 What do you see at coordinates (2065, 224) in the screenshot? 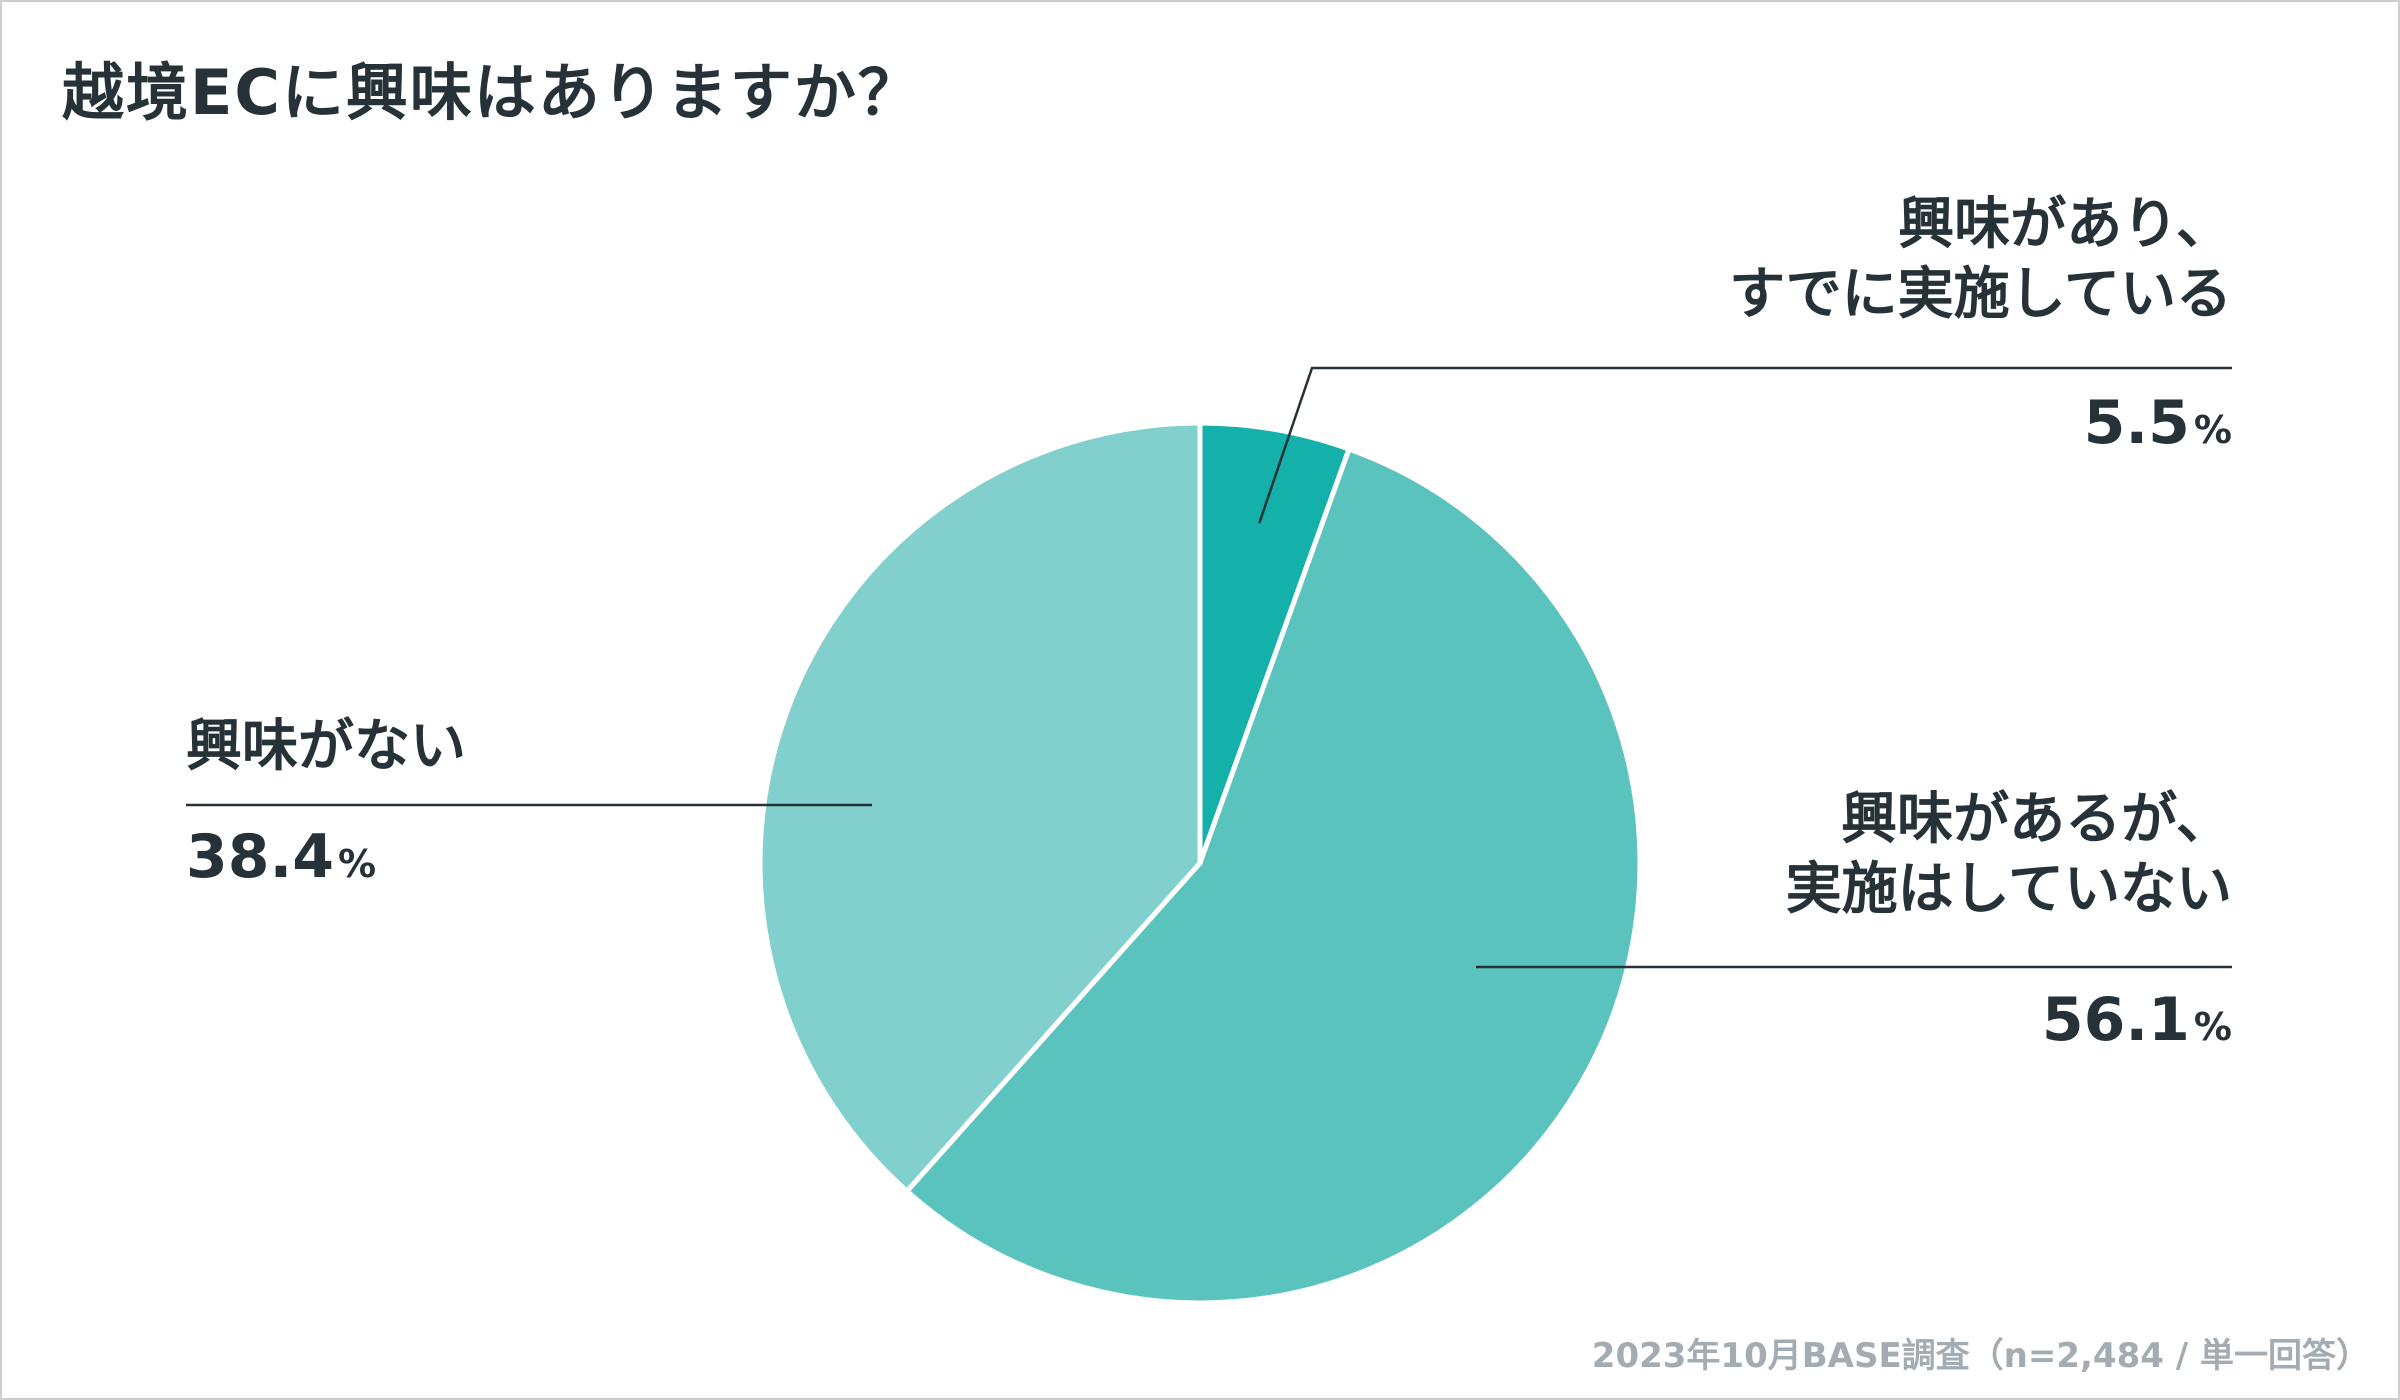
I see `slice-label-line: 興味があり、` at bounding box center [2065, 224].